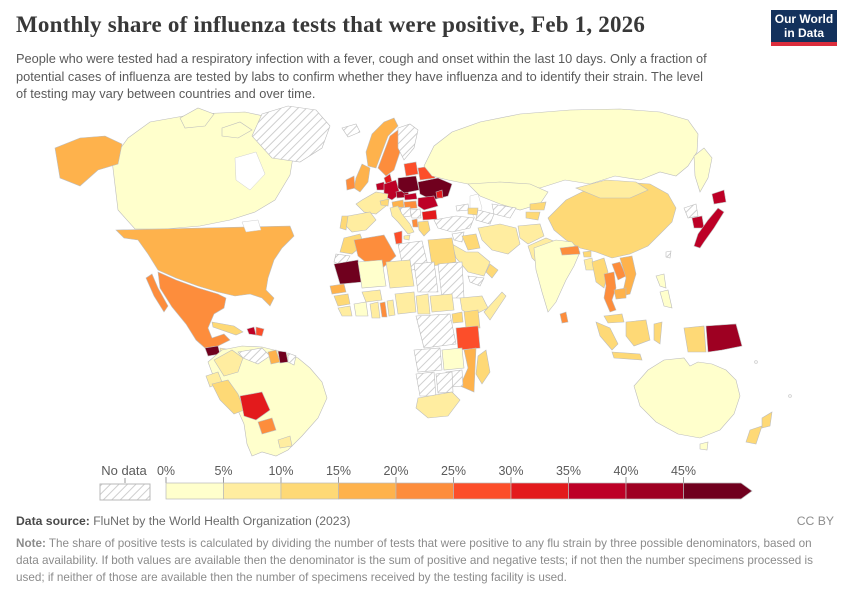 This screenshot has height=600, width=850. I want to click on map-country-chad, so click(426, 277).